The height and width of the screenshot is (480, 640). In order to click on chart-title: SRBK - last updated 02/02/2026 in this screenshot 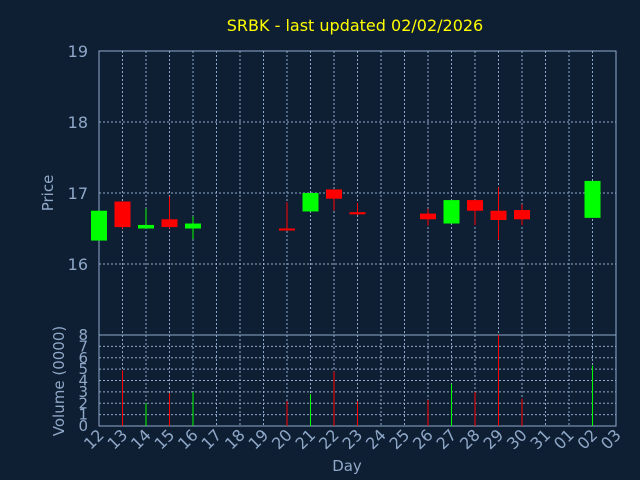, I will do `click(355, 25)`.